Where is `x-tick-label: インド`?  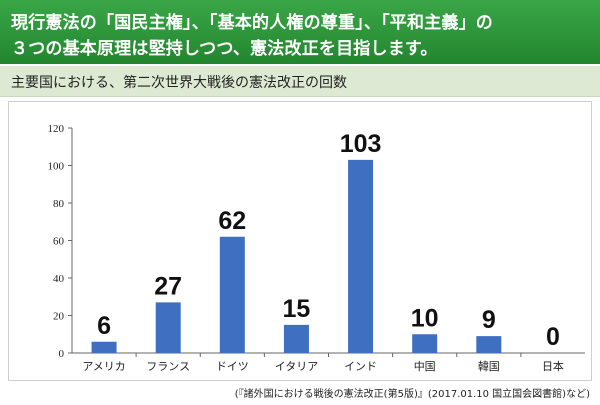 x-tick-label: インド is located at coordinates (360, 366).